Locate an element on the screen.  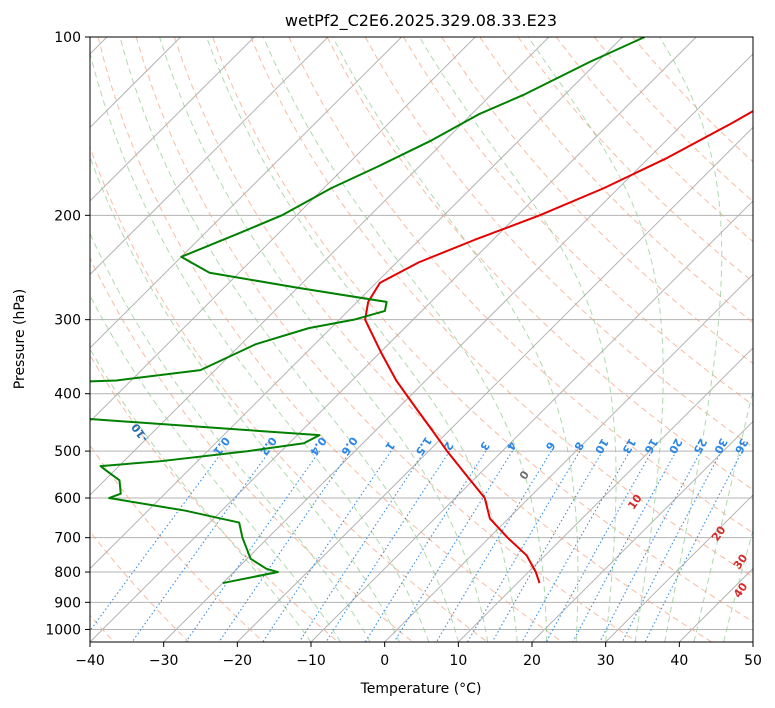
dry-adiabat--20 is located at coordinates (177, 543).